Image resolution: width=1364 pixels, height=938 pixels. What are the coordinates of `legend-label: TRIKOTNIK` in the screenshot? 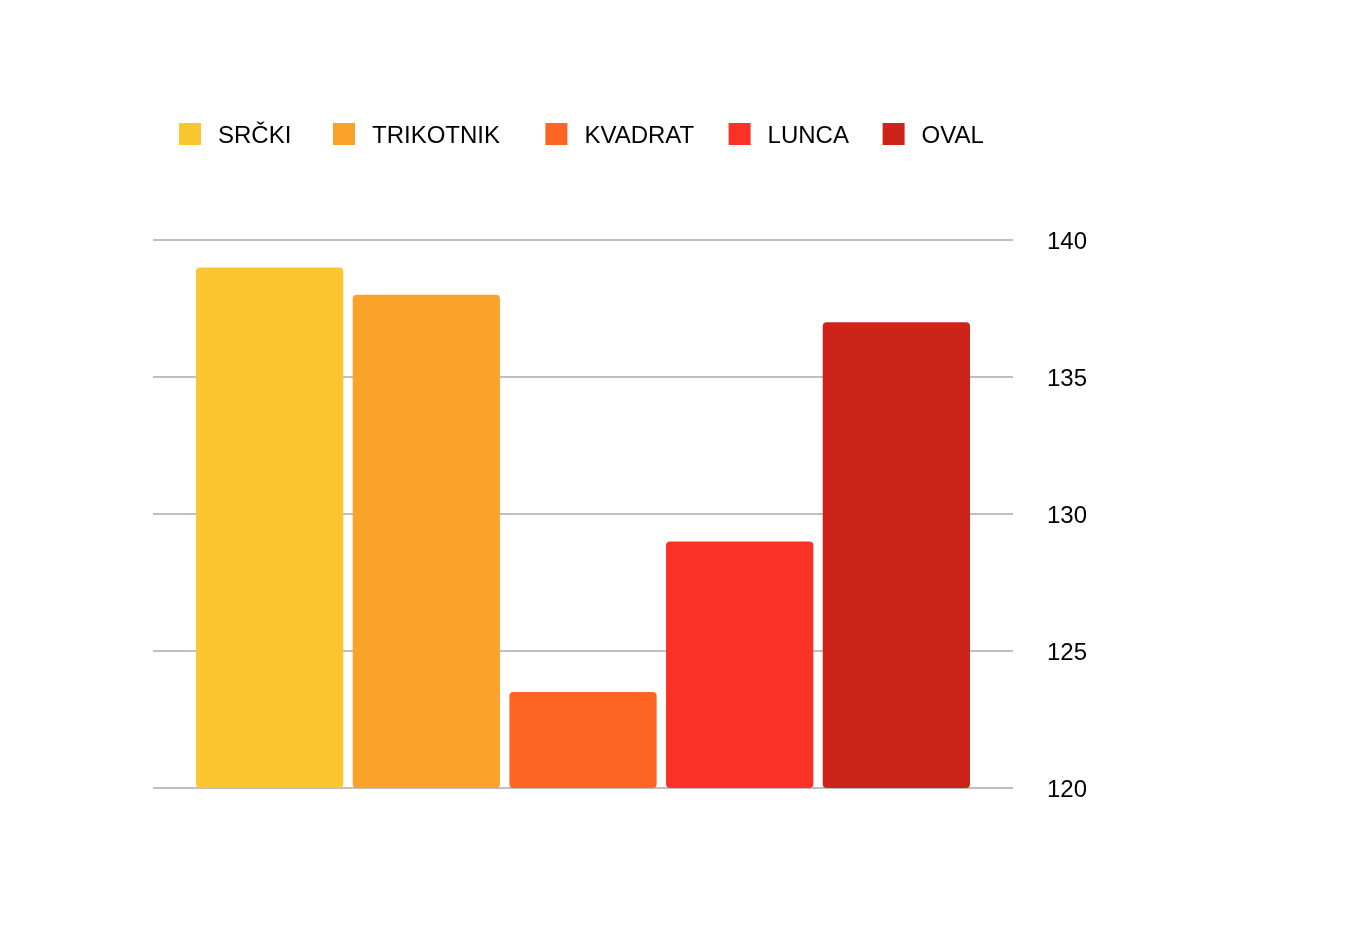 It's located at (436, 134).